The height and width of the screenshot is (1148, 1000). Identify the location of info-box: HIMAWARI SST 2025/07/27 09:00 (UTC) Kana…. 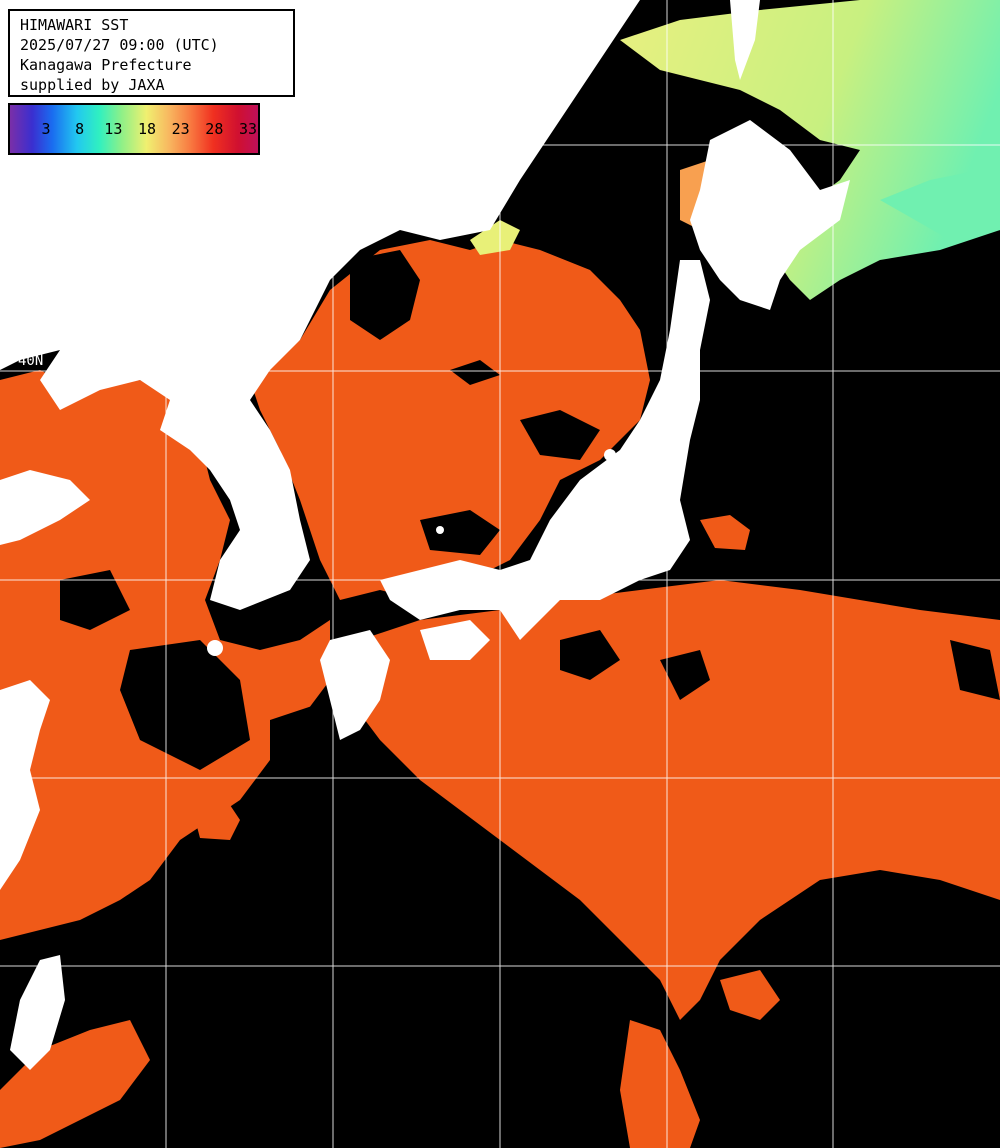
(151, 53).